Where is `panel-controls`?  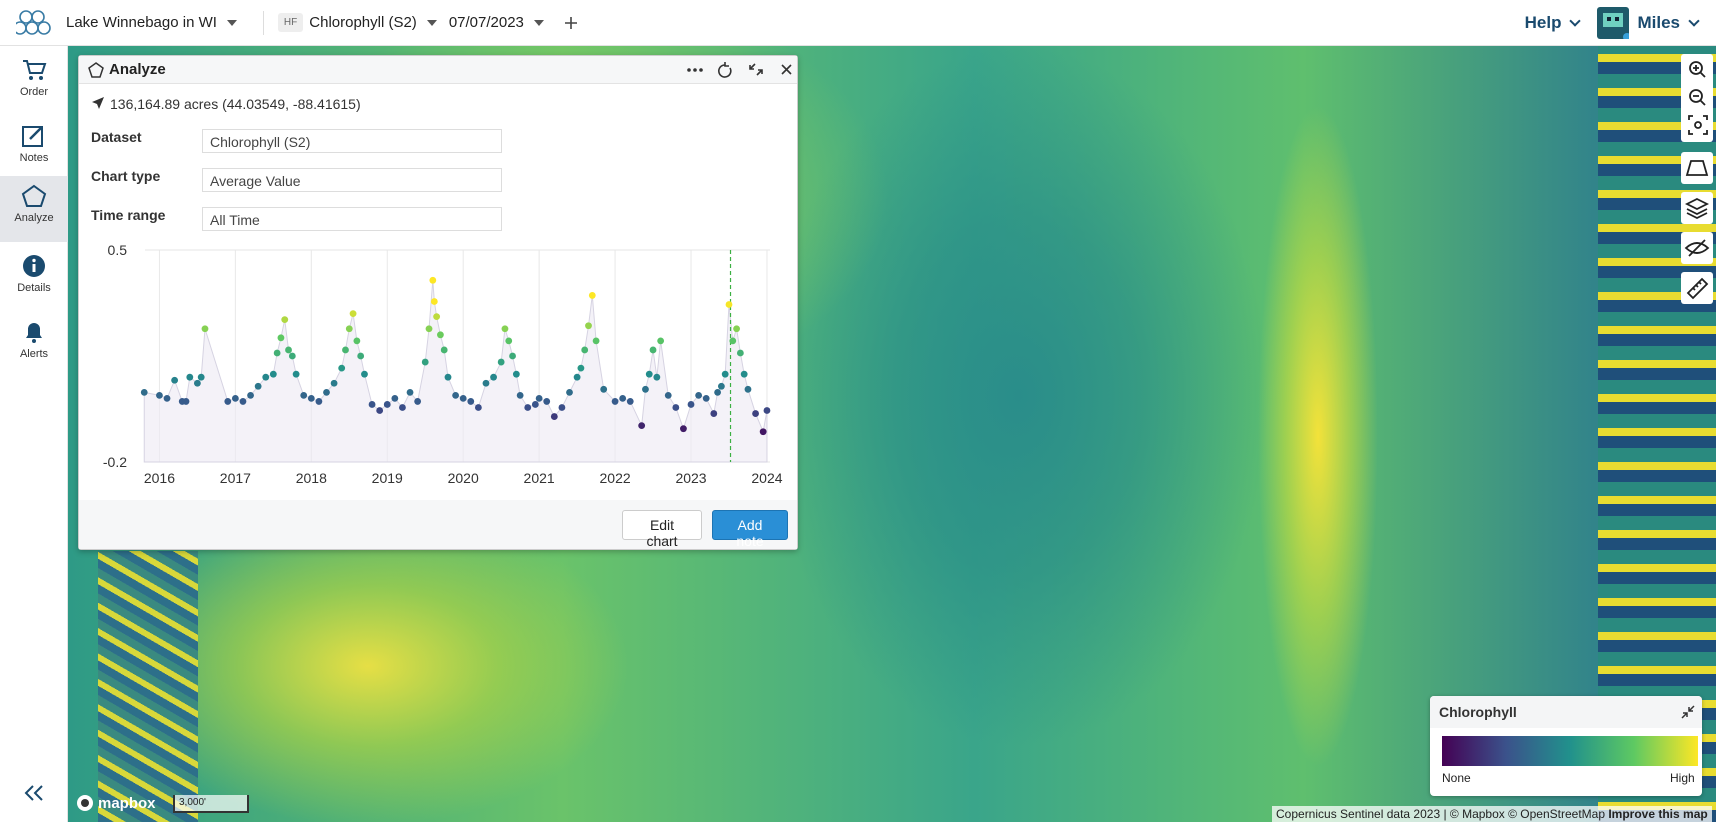 panel-controls is located at coordinates (740, 70).